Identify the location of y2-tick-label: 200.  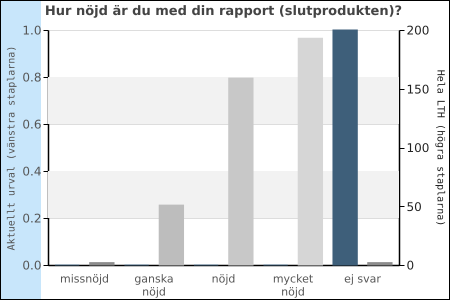
(418, 31).